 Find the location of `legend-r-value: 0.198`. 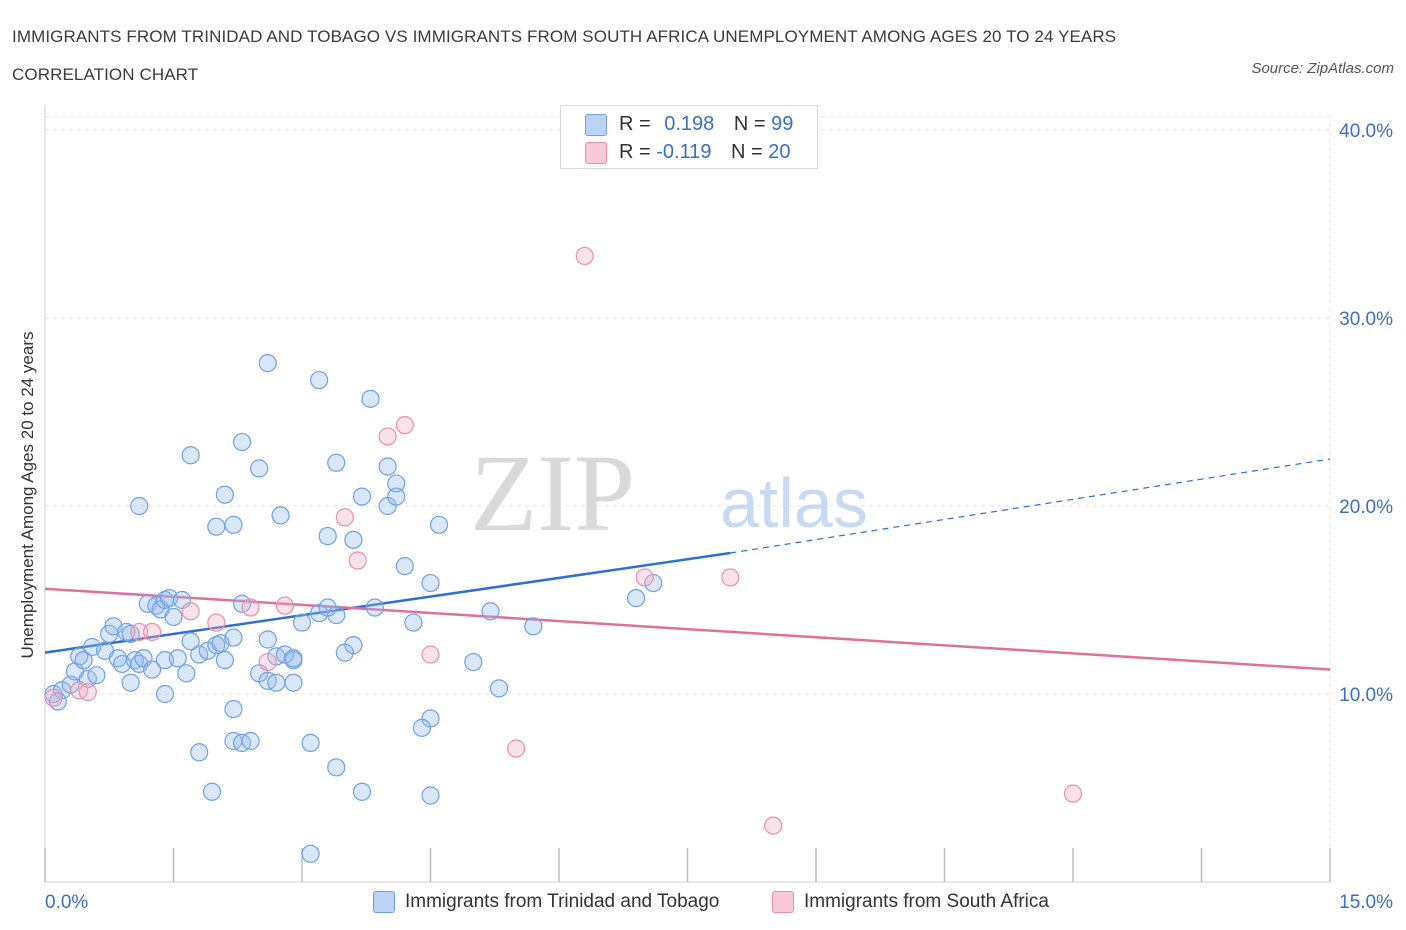

legend-r-value: 0.198 is located at coordinates (689, 124).